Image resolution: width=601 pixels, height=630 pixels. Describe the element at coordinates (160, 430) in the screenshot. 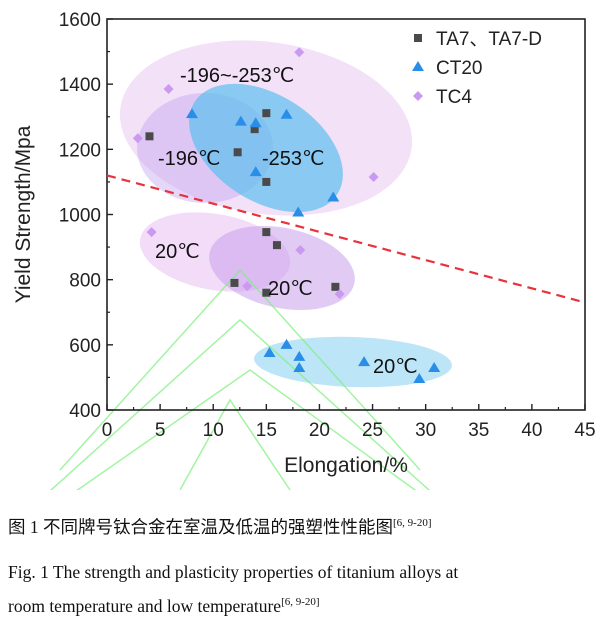

I see `x-tick-label: 5` at that location.